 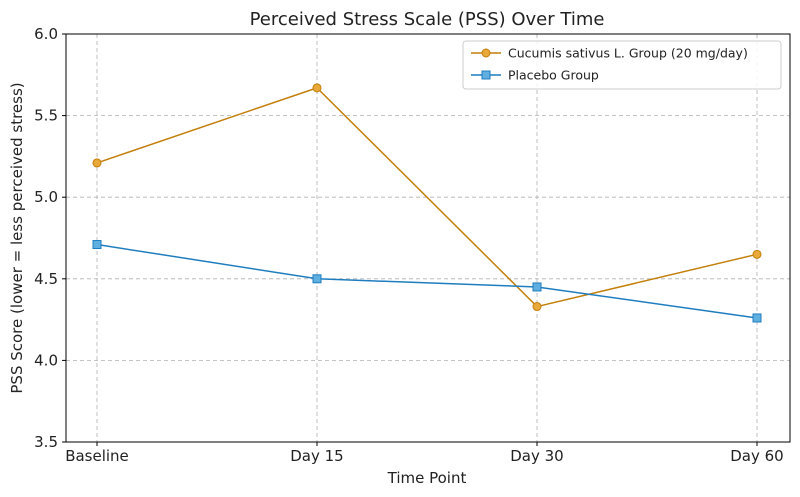 What do you see at coordinates (427, 19) in the screenshot?
I see `chart-title: Perceived Stress Scale (PSS) Over Time` at bounding box center [427, 19].